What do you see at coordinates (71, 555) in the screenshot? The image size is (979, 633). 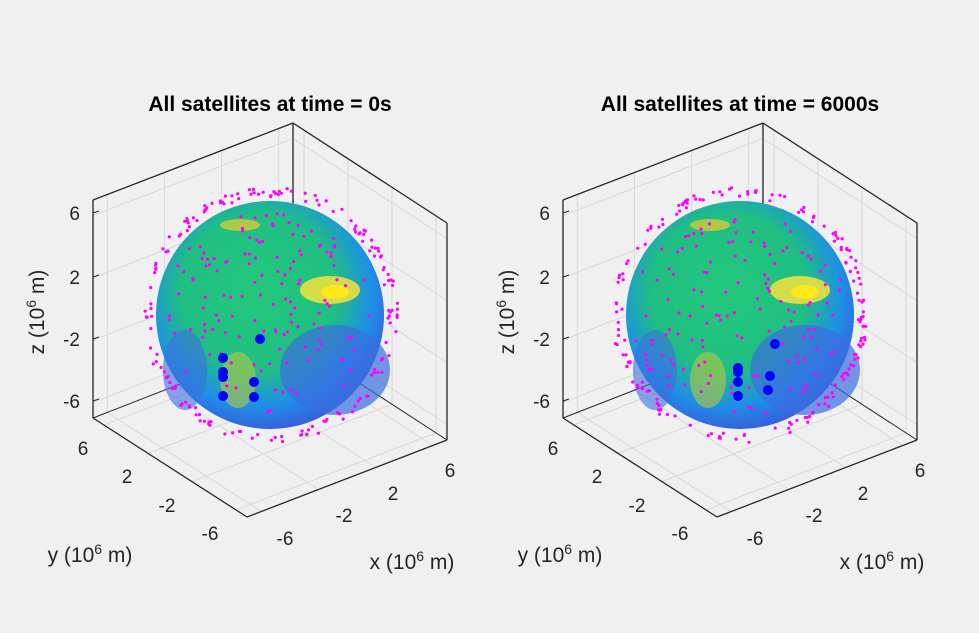 I see `axis-label-text: y (10` at bounding box center [71, 555].